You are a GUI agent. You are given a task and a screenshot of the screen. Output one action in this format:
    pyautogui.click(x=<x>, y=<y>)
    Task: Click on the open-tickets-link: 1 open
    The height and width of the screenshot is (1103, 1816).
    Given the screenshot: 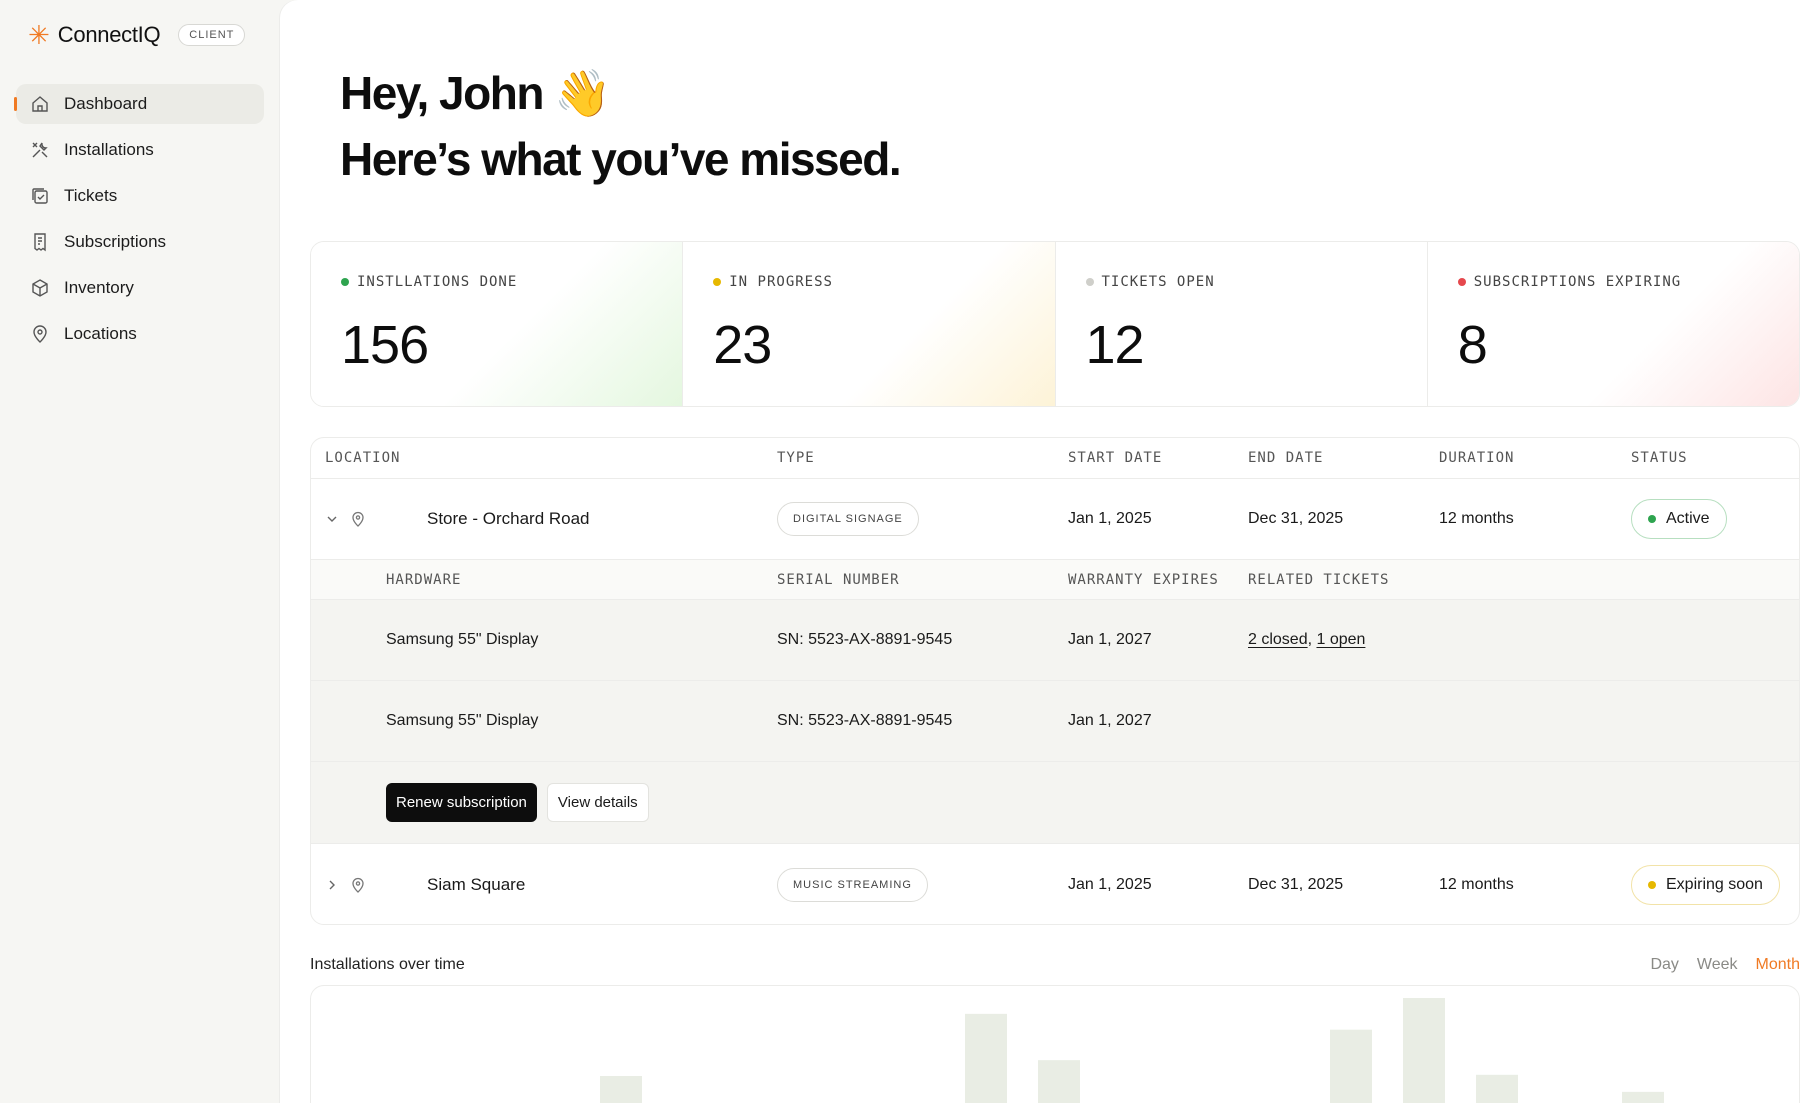 What is the action you would take?
    pyautogui.click(x=1341, y=639)
    